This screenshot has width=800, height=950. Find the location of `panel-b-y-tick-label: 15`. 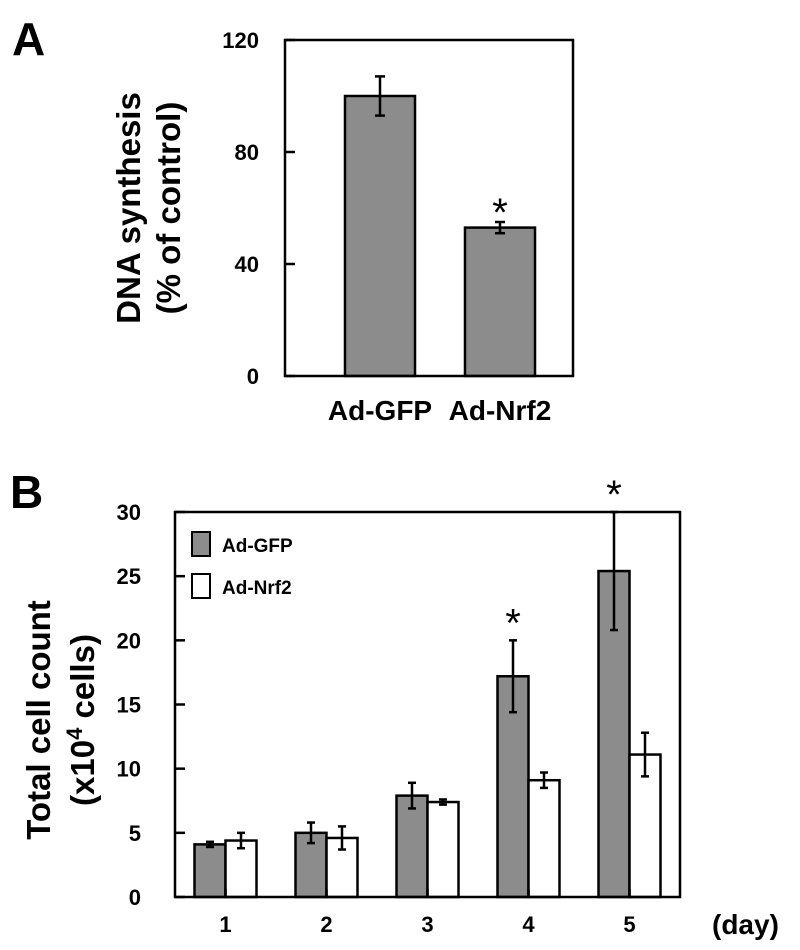

panel-b-y-tick-label: 15 is located at coordinates (129, 705).